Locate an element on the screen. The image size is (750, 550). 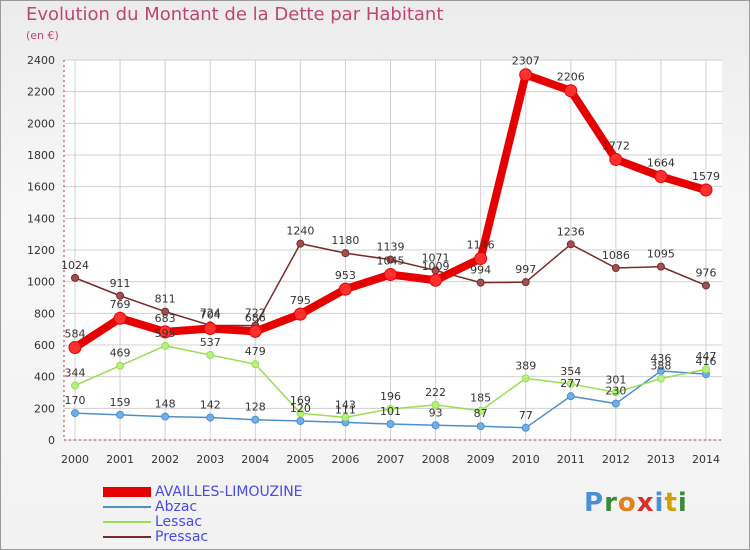
logo-letter: x is located at coordinates (645, 503).